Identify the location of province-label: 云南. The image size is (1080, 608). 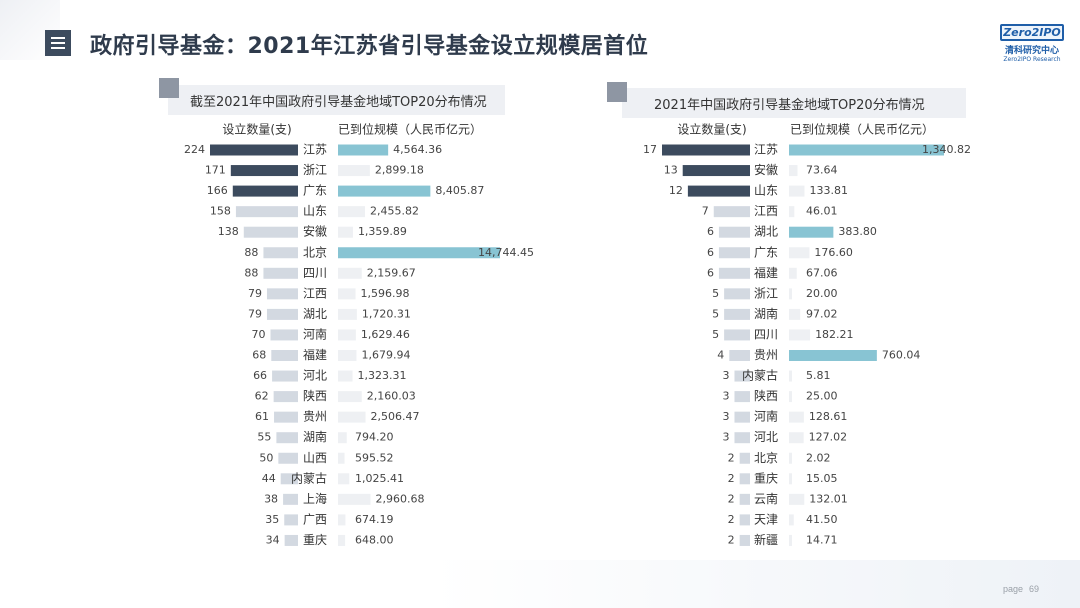
(766, 498).